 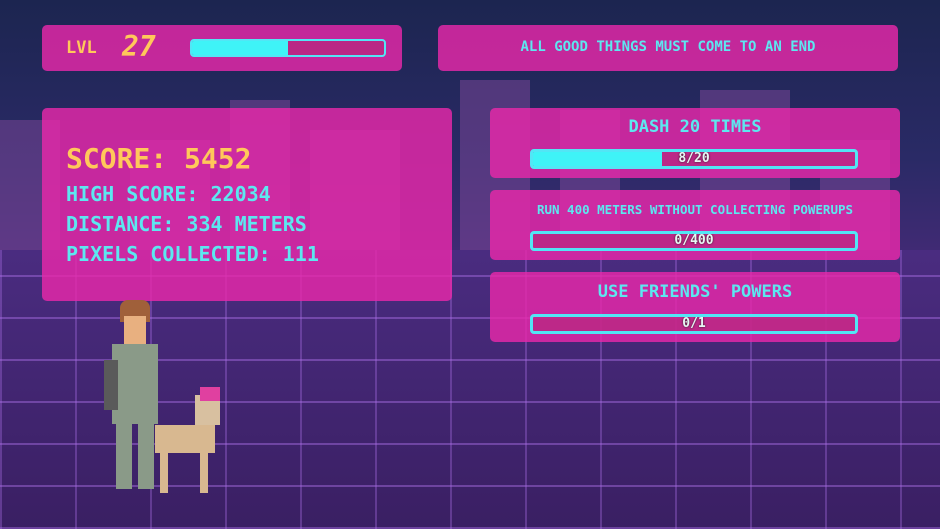 I want to click on mission-panel: USE FRIENDS' POWERS 0/1, so click(x=695, y=307).